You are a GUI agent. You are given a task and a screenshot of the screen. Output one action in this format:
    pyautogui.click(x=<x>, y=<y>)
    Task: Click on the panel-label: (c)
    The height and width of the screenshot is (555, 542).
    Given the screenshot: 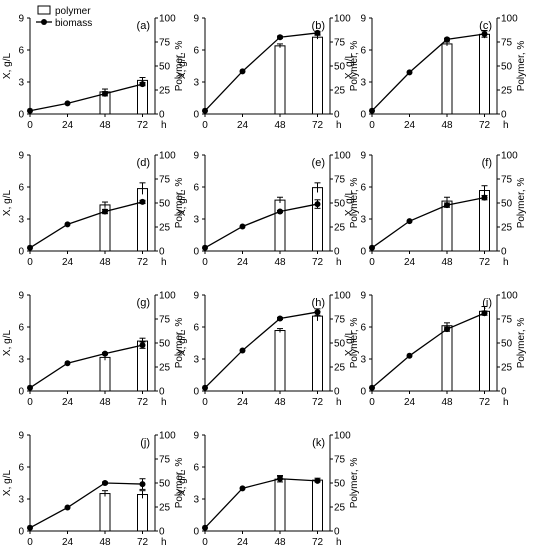 What is the action you would take?
    pyautogui.click(x=485, y=26)
    